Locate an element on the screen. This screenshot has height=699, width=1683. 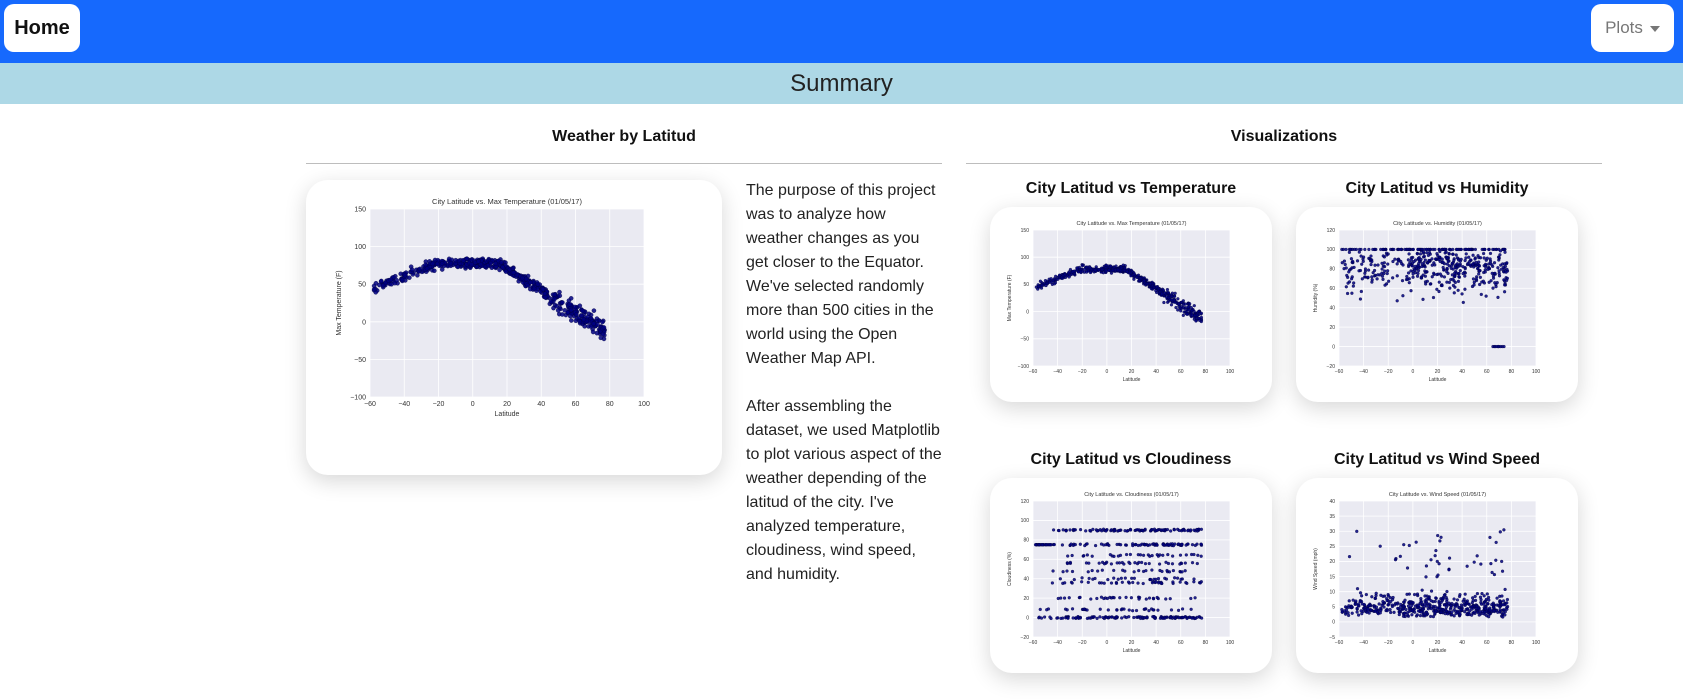
x-tick-label: 60 is located at coordinates (1487, 372).